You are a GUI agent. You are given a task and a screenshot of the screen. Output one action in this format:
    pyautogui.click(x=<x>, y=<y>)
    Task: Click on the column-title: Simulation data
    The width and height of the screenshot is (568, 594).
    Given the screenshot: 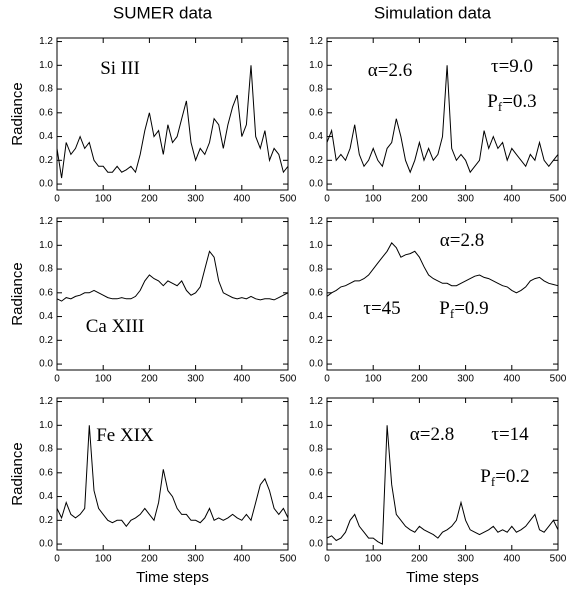 What is the action you would take?
    pyautogui.click(x=433, y=12)
    